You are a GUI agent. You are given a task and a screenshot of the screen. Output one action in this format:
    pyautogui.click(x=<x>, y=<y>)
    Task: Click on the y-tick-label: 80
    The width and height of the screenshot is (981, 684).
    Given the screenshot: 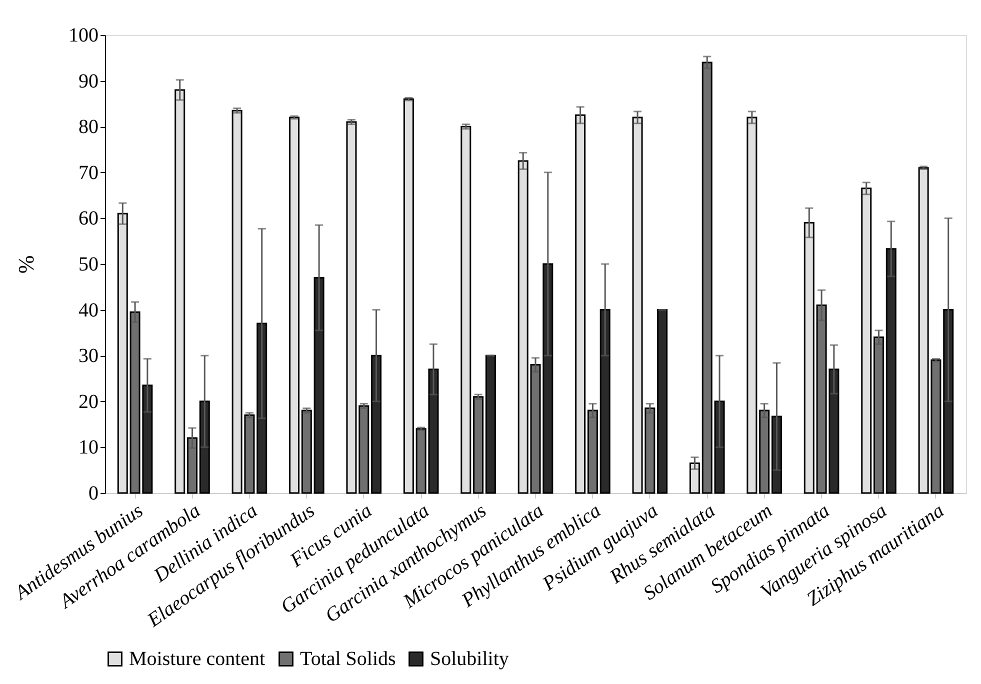 What is the action you would take?
    pyautogui.click(x=88, y=127)
    